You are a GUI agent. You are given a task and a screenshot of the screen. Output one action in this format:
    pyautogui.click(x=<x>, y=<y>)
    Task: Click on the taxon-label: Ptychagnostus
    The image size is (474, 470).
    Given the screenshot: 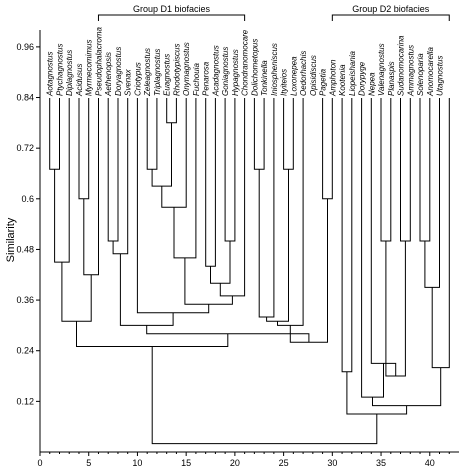 What is the action you would take?
    pyautogui.click(x=60, y=70)
    